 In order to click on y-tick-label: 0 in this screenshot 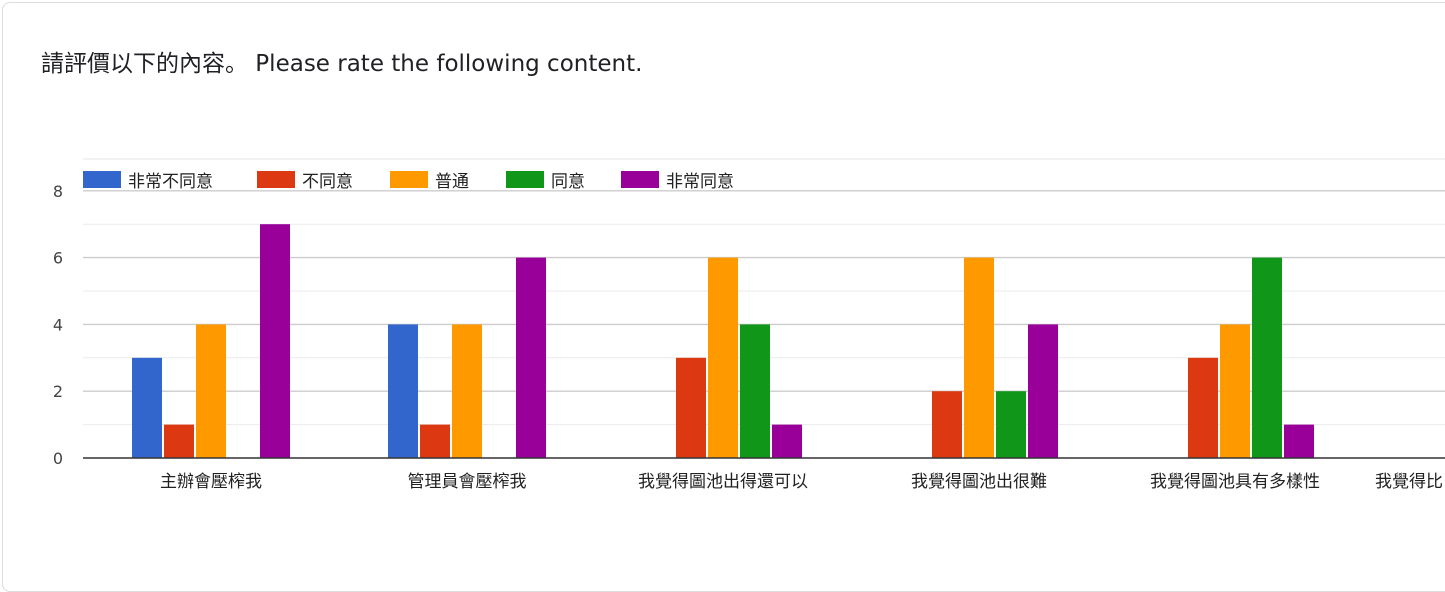, I will do `click(58, 458)`.